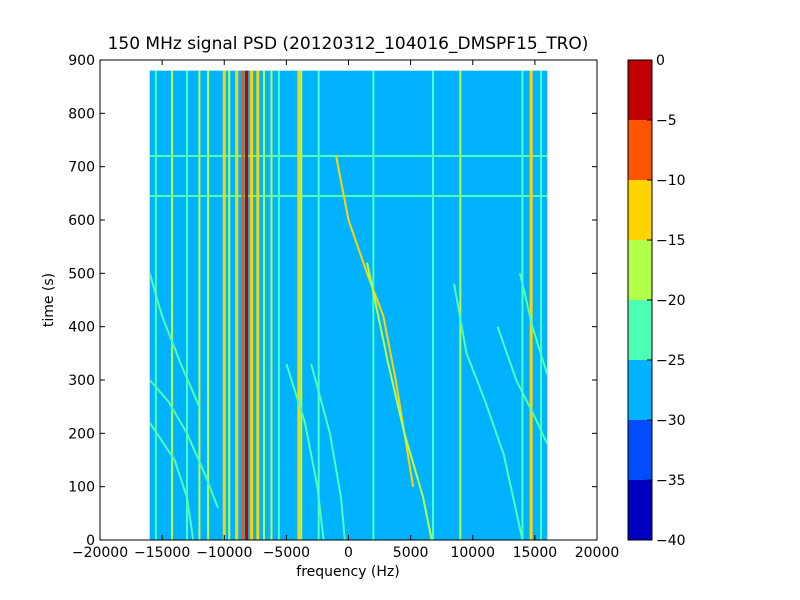  What do you see at coordinates (49, 300) in the screenshot?
I see `y-axis-label: time (s)` at bounding box center [49, 300].